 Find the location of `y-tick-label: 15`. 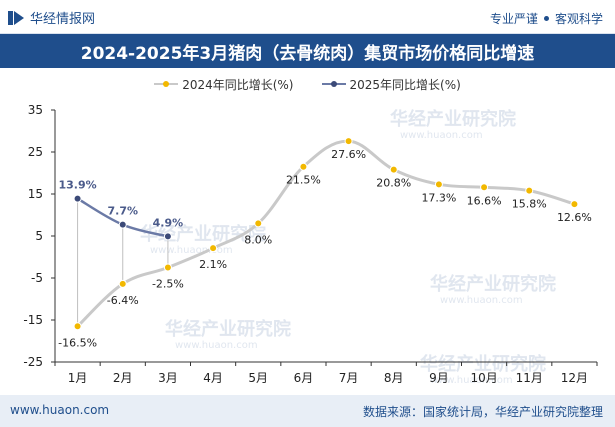

y-tick-label: 15 is located at coordinates (35, 194).